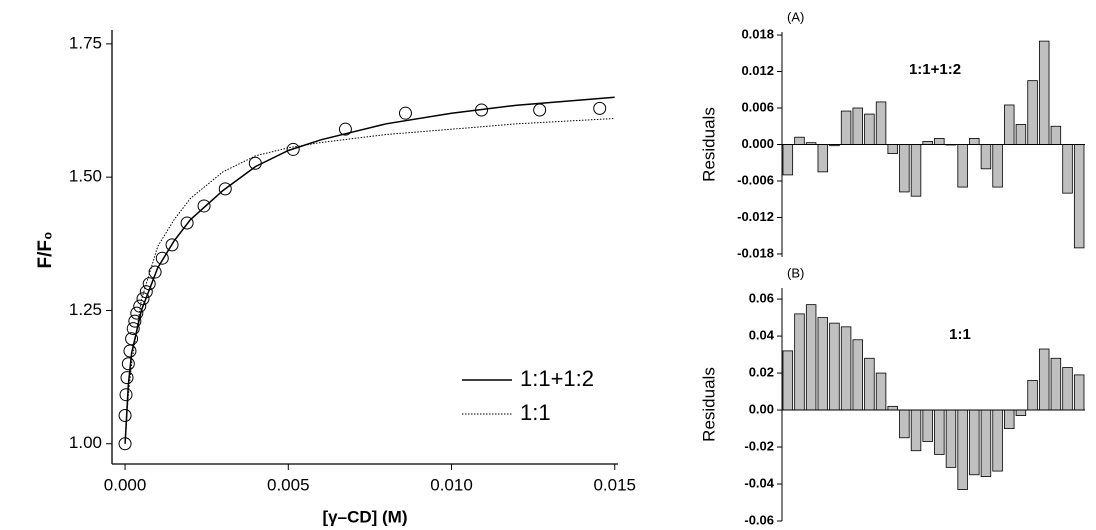  I want to click on panel-label: (A), so click(795, 16).